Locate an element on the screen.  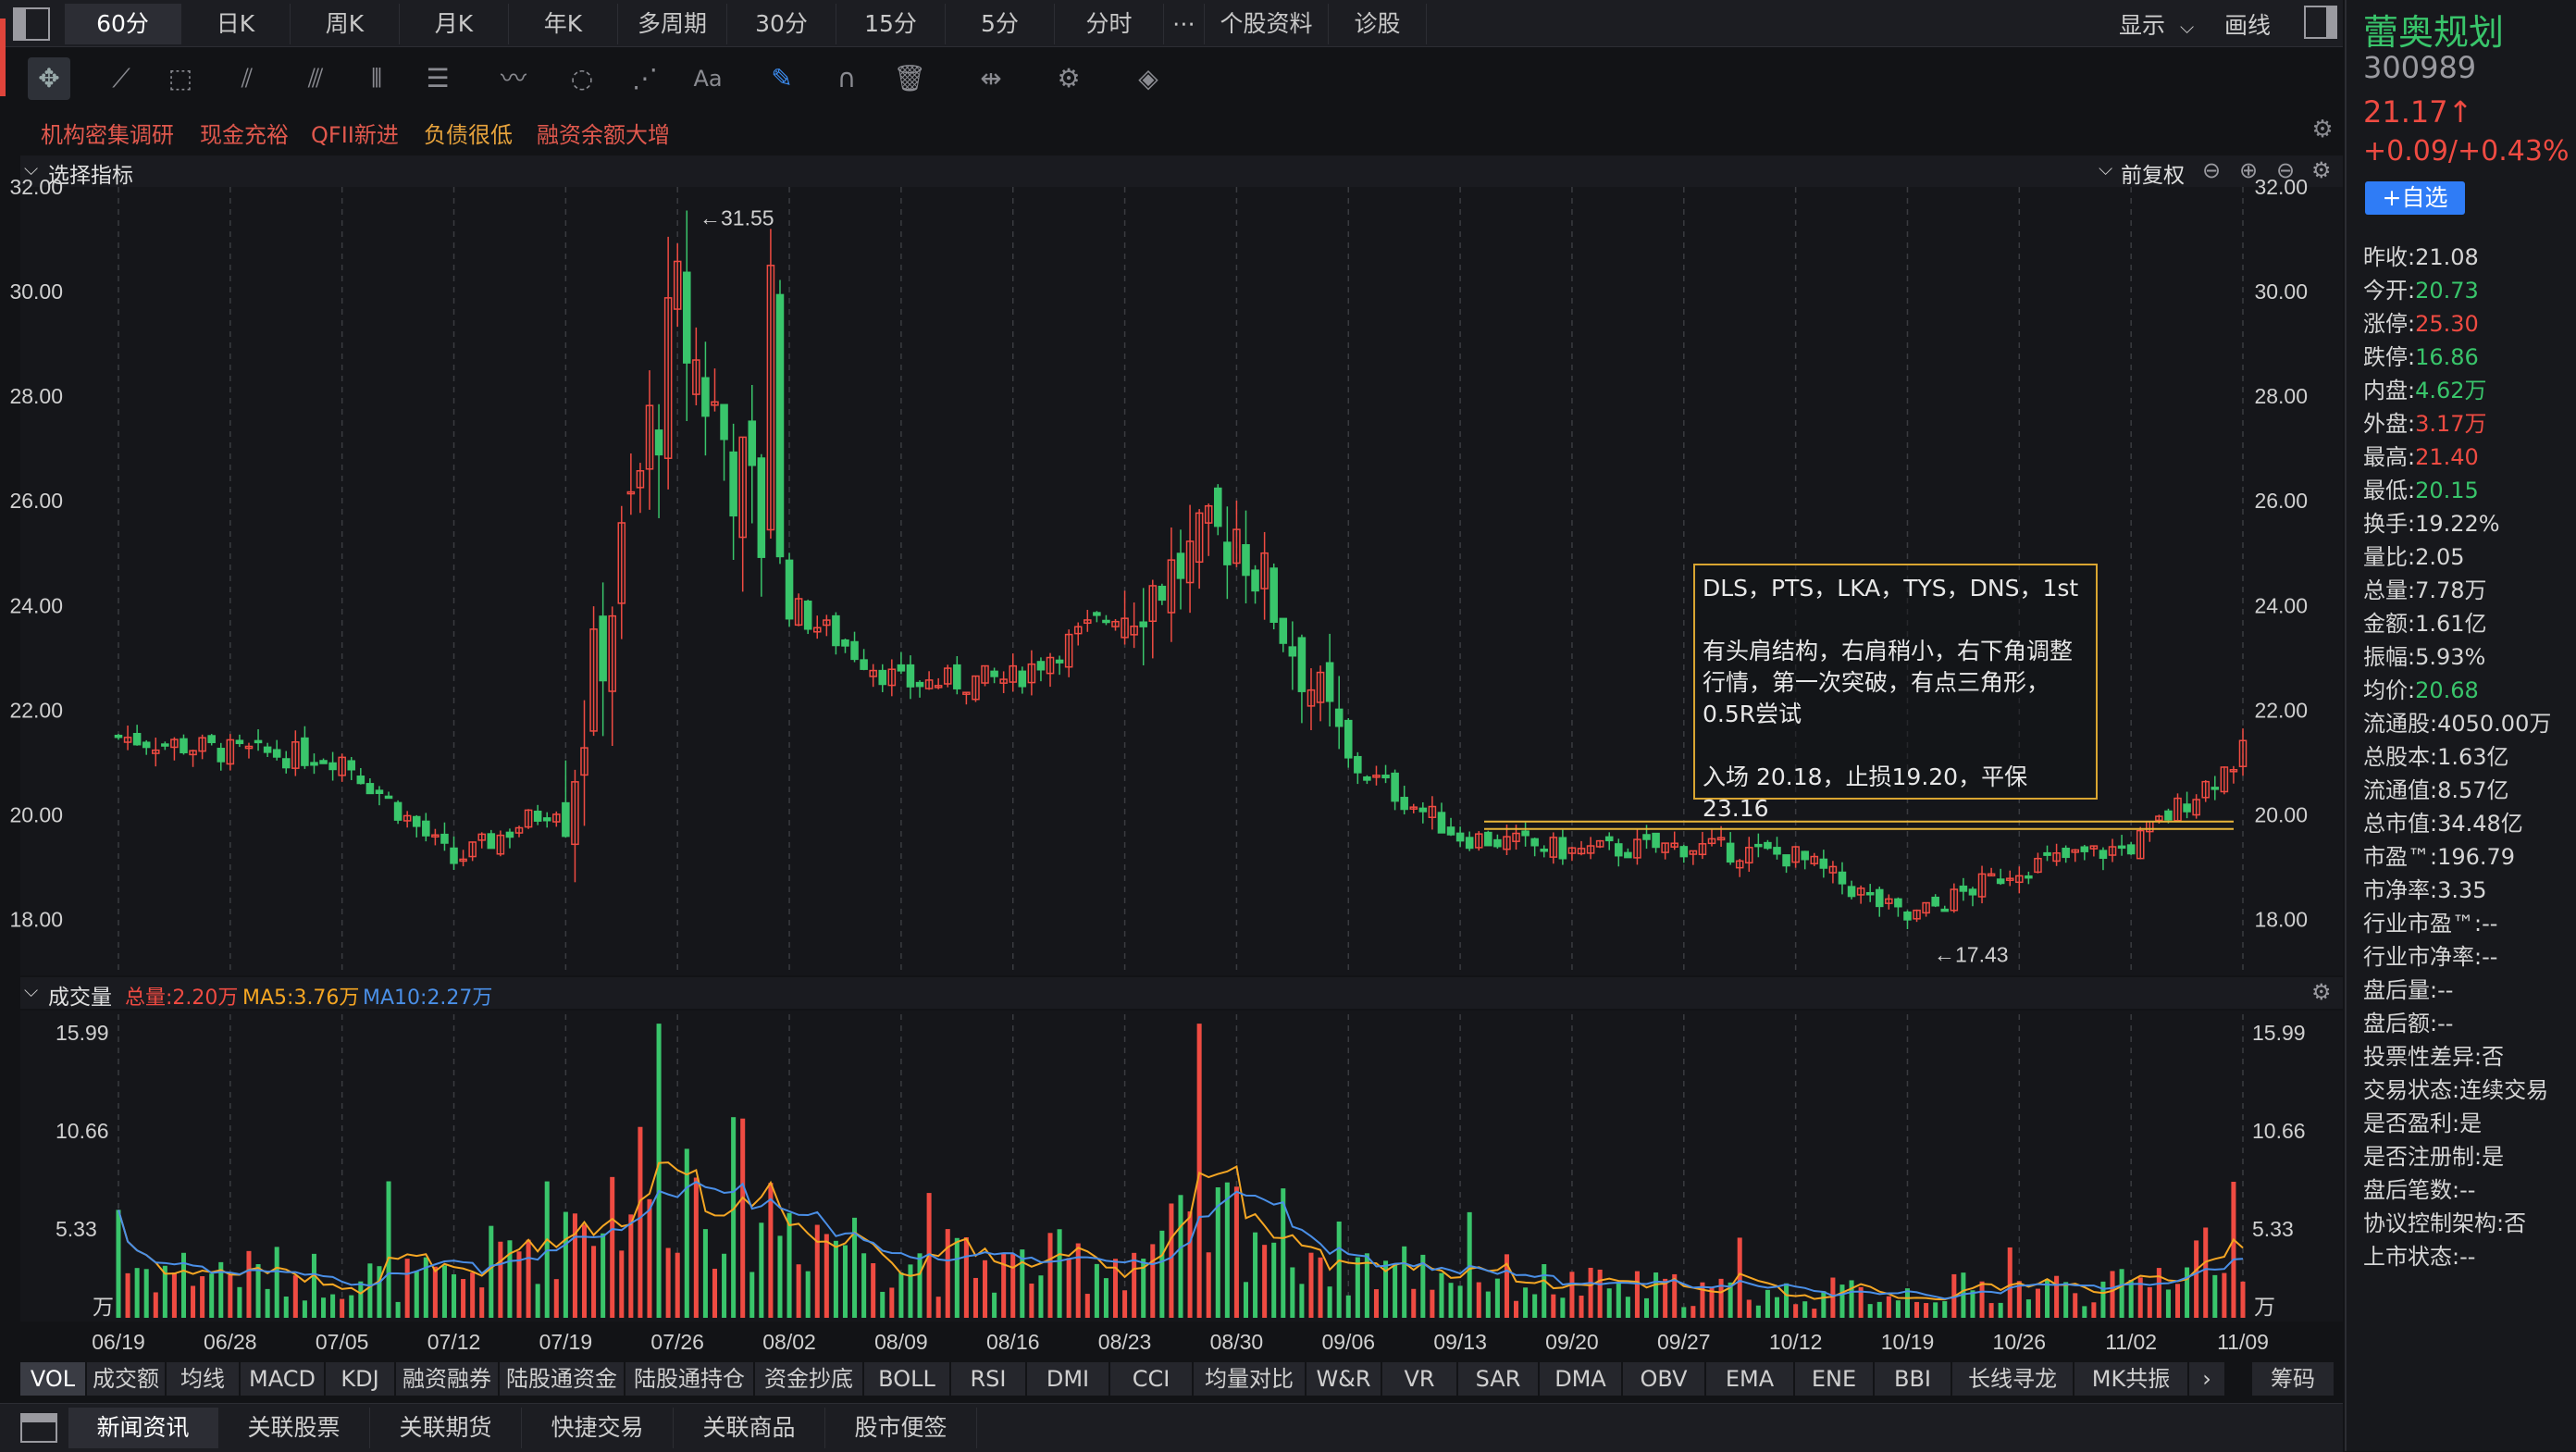
indicator-tab-8: 资金抄底 is located at coordinates (809, 1379).